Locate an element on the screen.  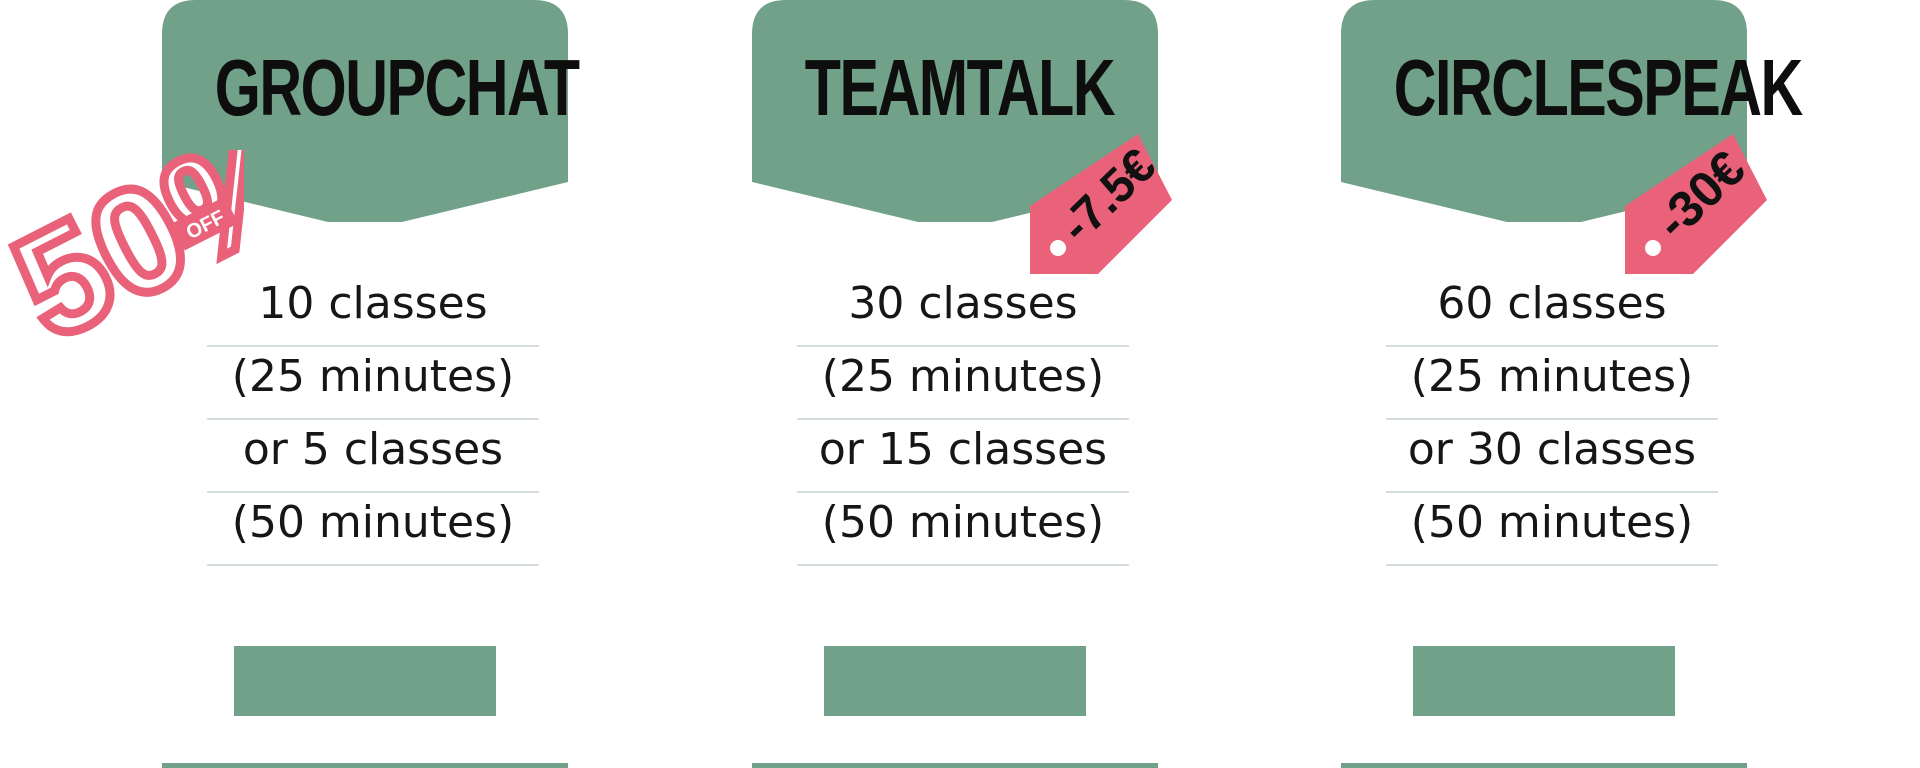
plan-title: GROUPCHAT is located at coordinates (397, 87).